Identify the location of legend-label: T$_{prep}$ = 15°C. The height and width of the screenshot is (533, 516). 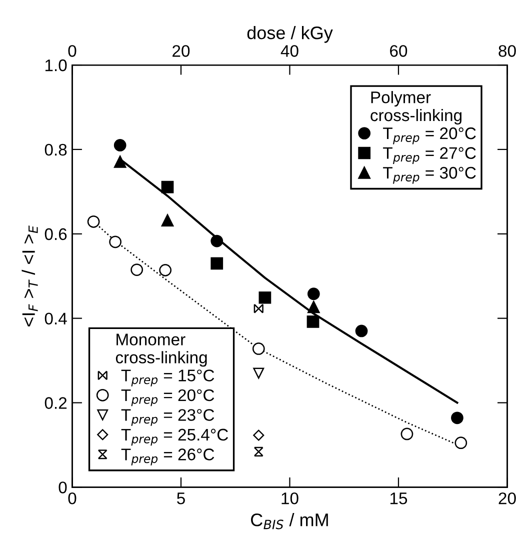
(167, 378).